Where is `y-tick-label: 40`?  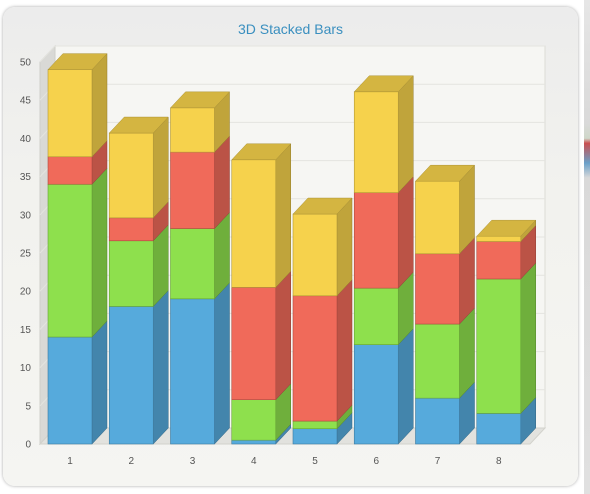 y-tick-label: 40 is located at coordinates (26, 139).